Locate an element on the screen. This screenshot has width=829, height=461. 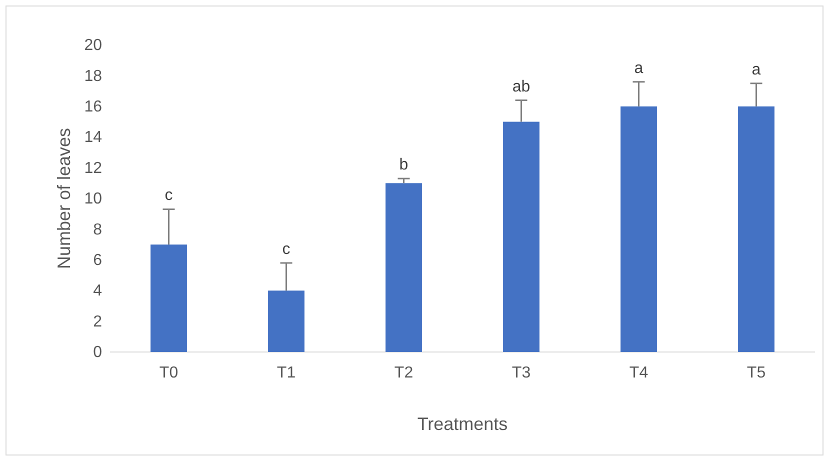
x-tick-label: T5 is located at coordinates (756, 373).